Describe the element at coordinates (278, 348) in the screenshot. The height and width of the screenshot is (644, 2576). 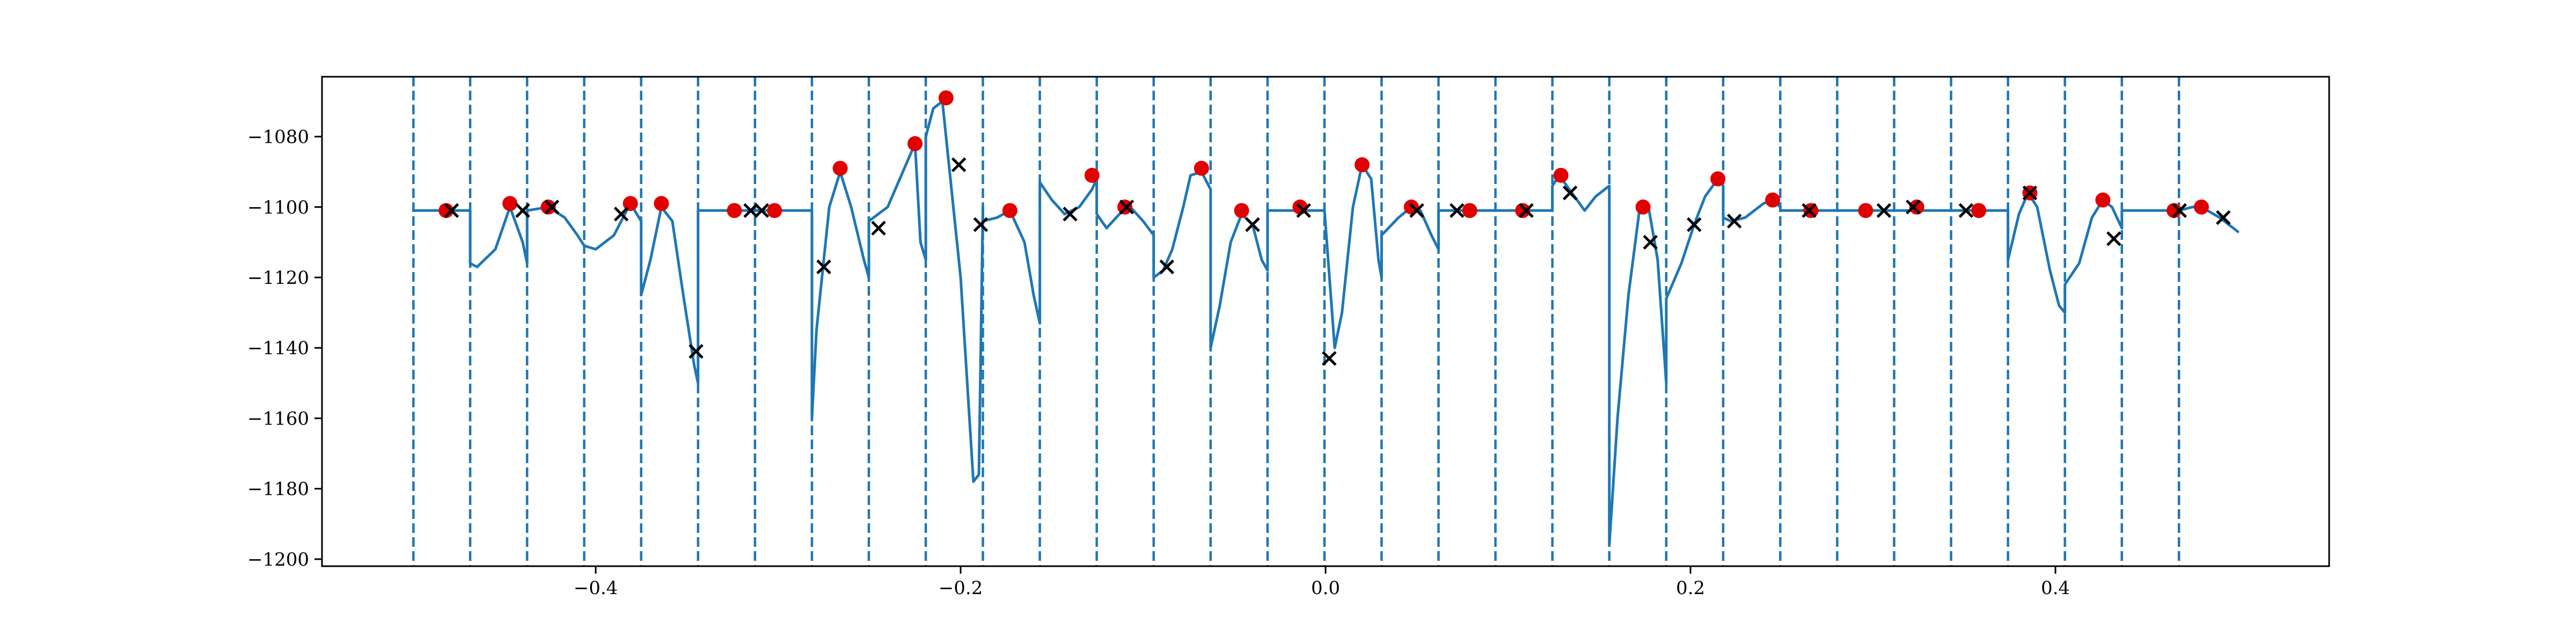
I see `y-tick-label-3: −1140` at that location.